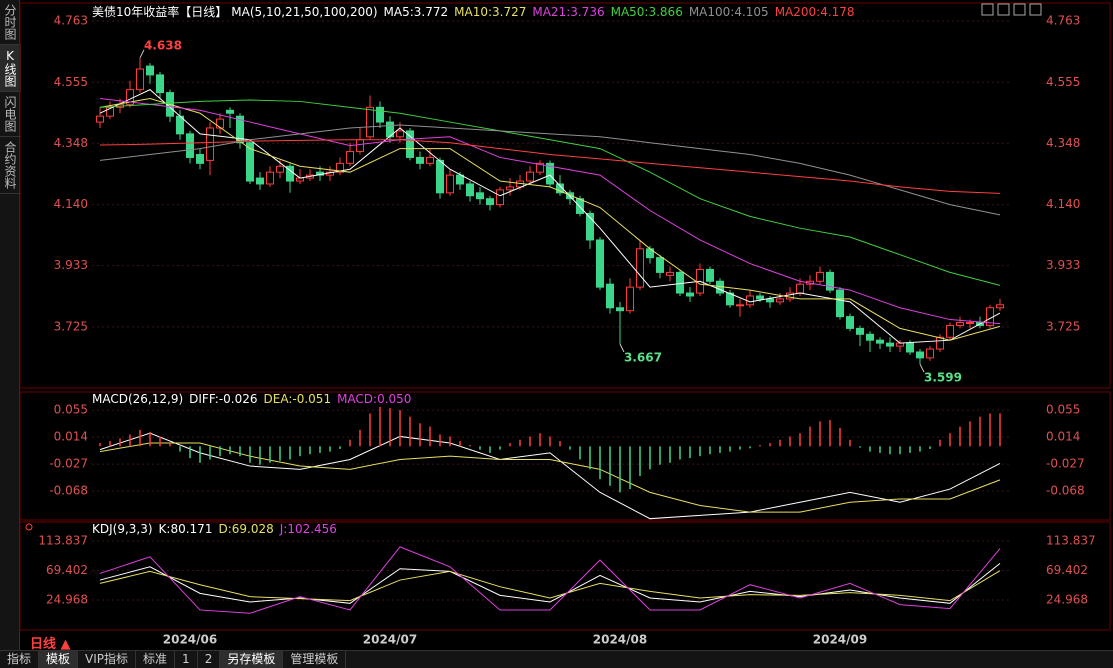  I want to click on y-tick-label: 3.725, so click(71, 326).